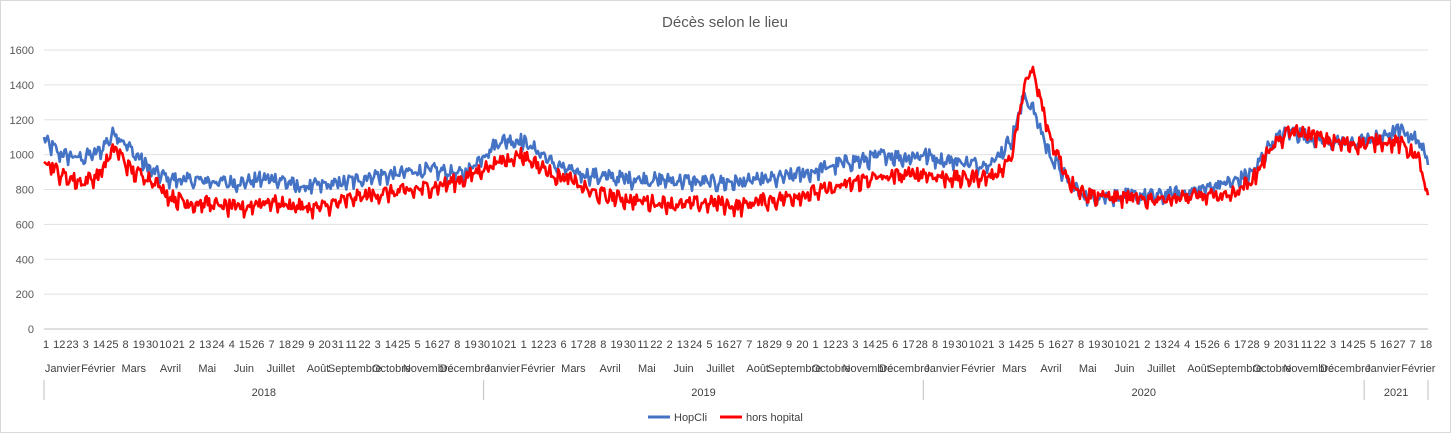 The height and width of the screenshot is (438, 1451). Describe the element at coordinates (311, 345) in the screenshot. I see `x-day-tick-label: 9` at that location.